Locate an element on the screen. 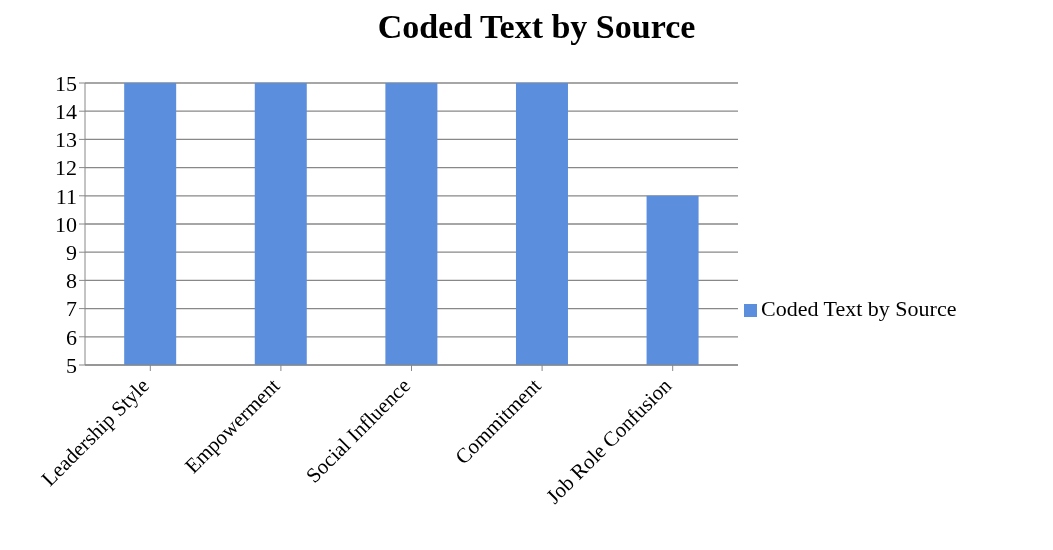  chart-title: Coded Text by Source is located at coordinates (536, 27).